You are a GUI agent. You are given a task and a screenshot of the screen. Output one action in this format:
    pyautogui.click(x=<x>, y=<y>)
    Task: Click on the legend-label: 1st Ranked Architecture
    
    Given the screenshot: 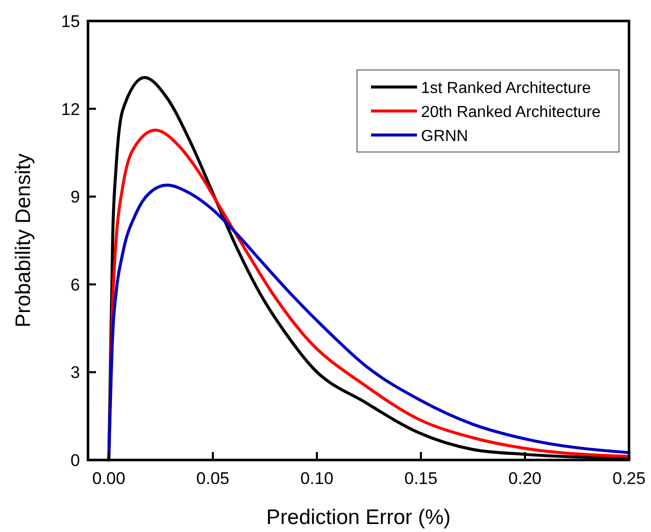 What is the action you would take?
    pyautogui.click(x=506, y=88)
    